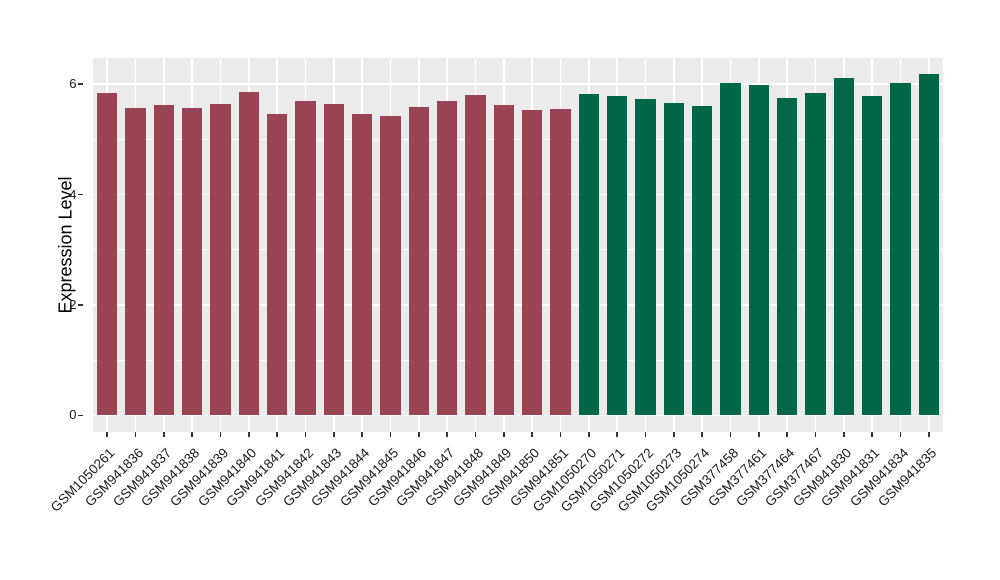 The width and height of the screenshot is (1000, 580). What do you see at coordinates (249, 434) in the screenshot?
I see `x-tick-GSM941840` at bounding box center [249, 434].